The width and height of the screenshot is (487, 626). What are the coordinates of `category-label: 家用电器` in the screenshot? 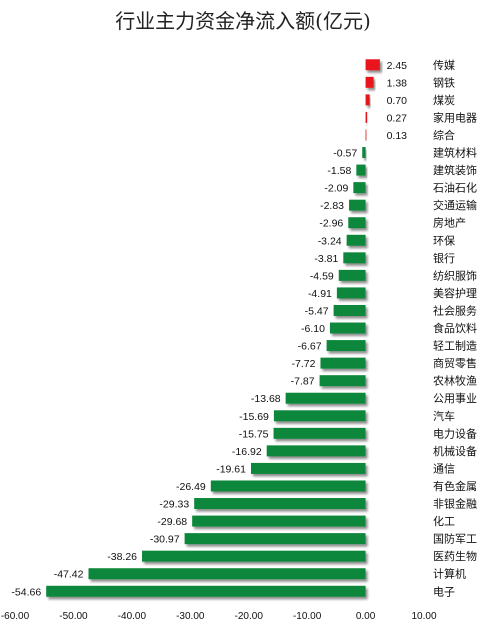 It's located at (455, 117).